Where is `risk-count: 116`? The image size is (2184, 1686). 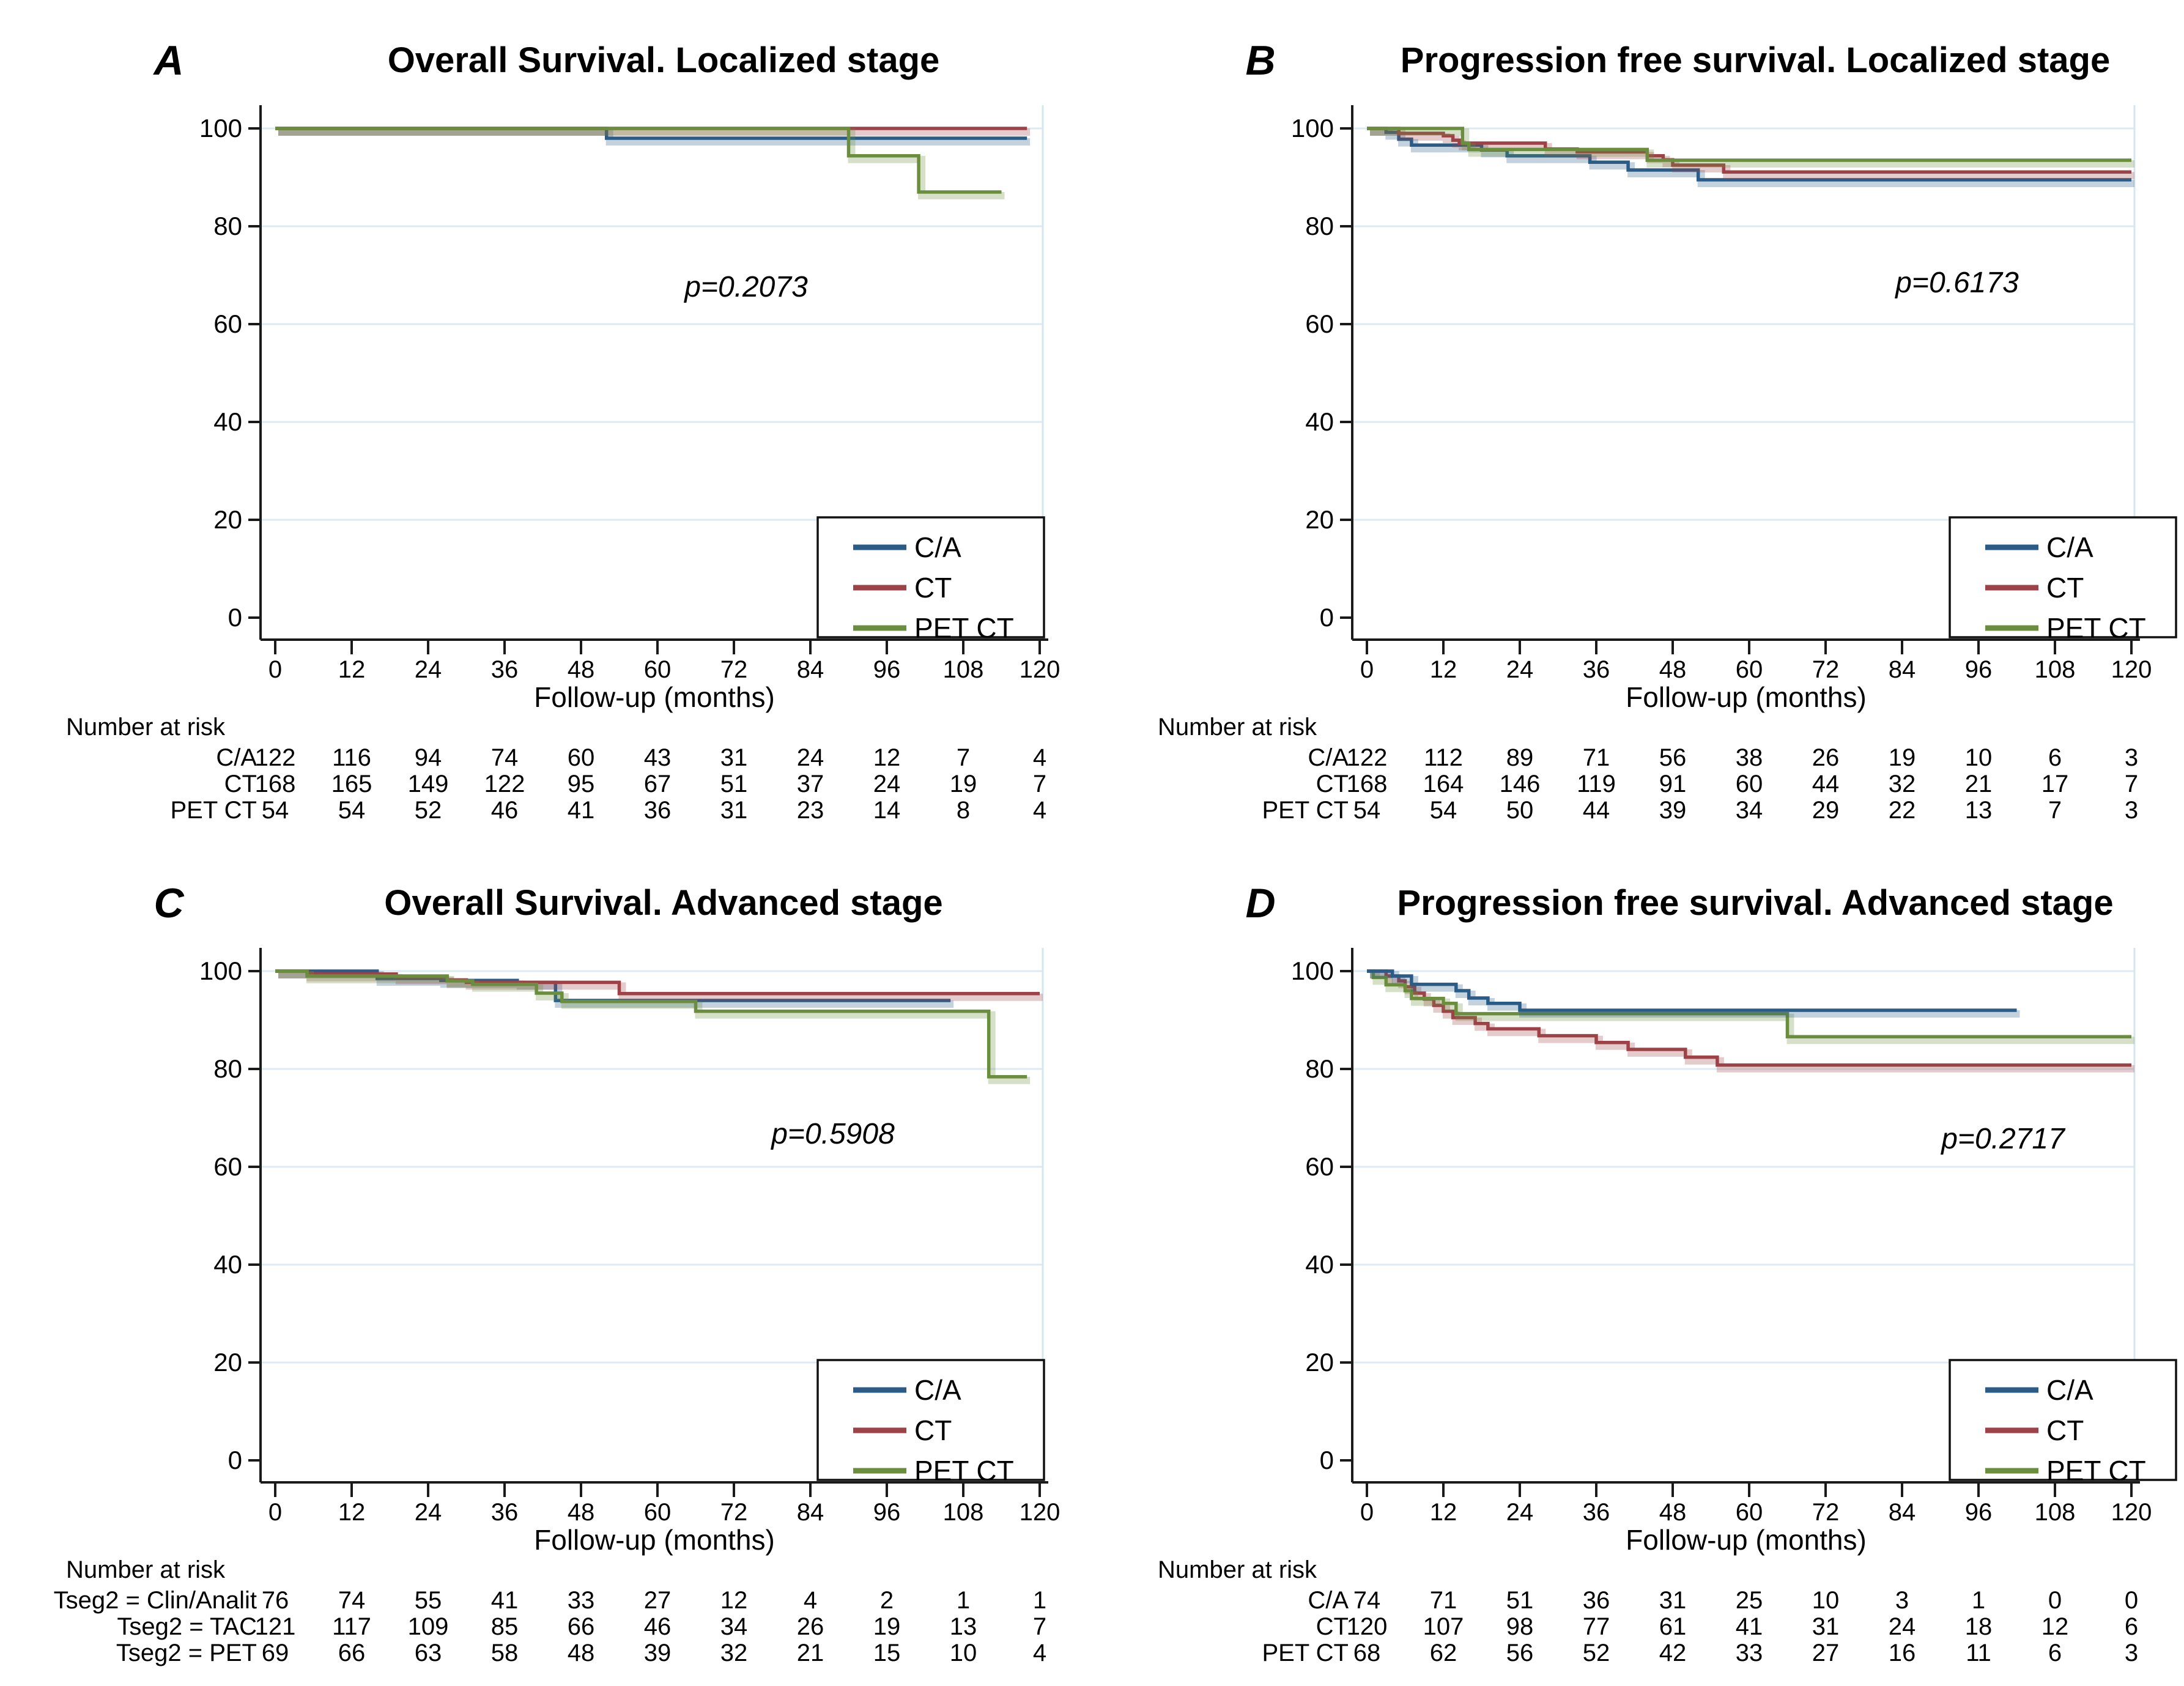 risk-count: 116 is located at coordinates (351, 757).